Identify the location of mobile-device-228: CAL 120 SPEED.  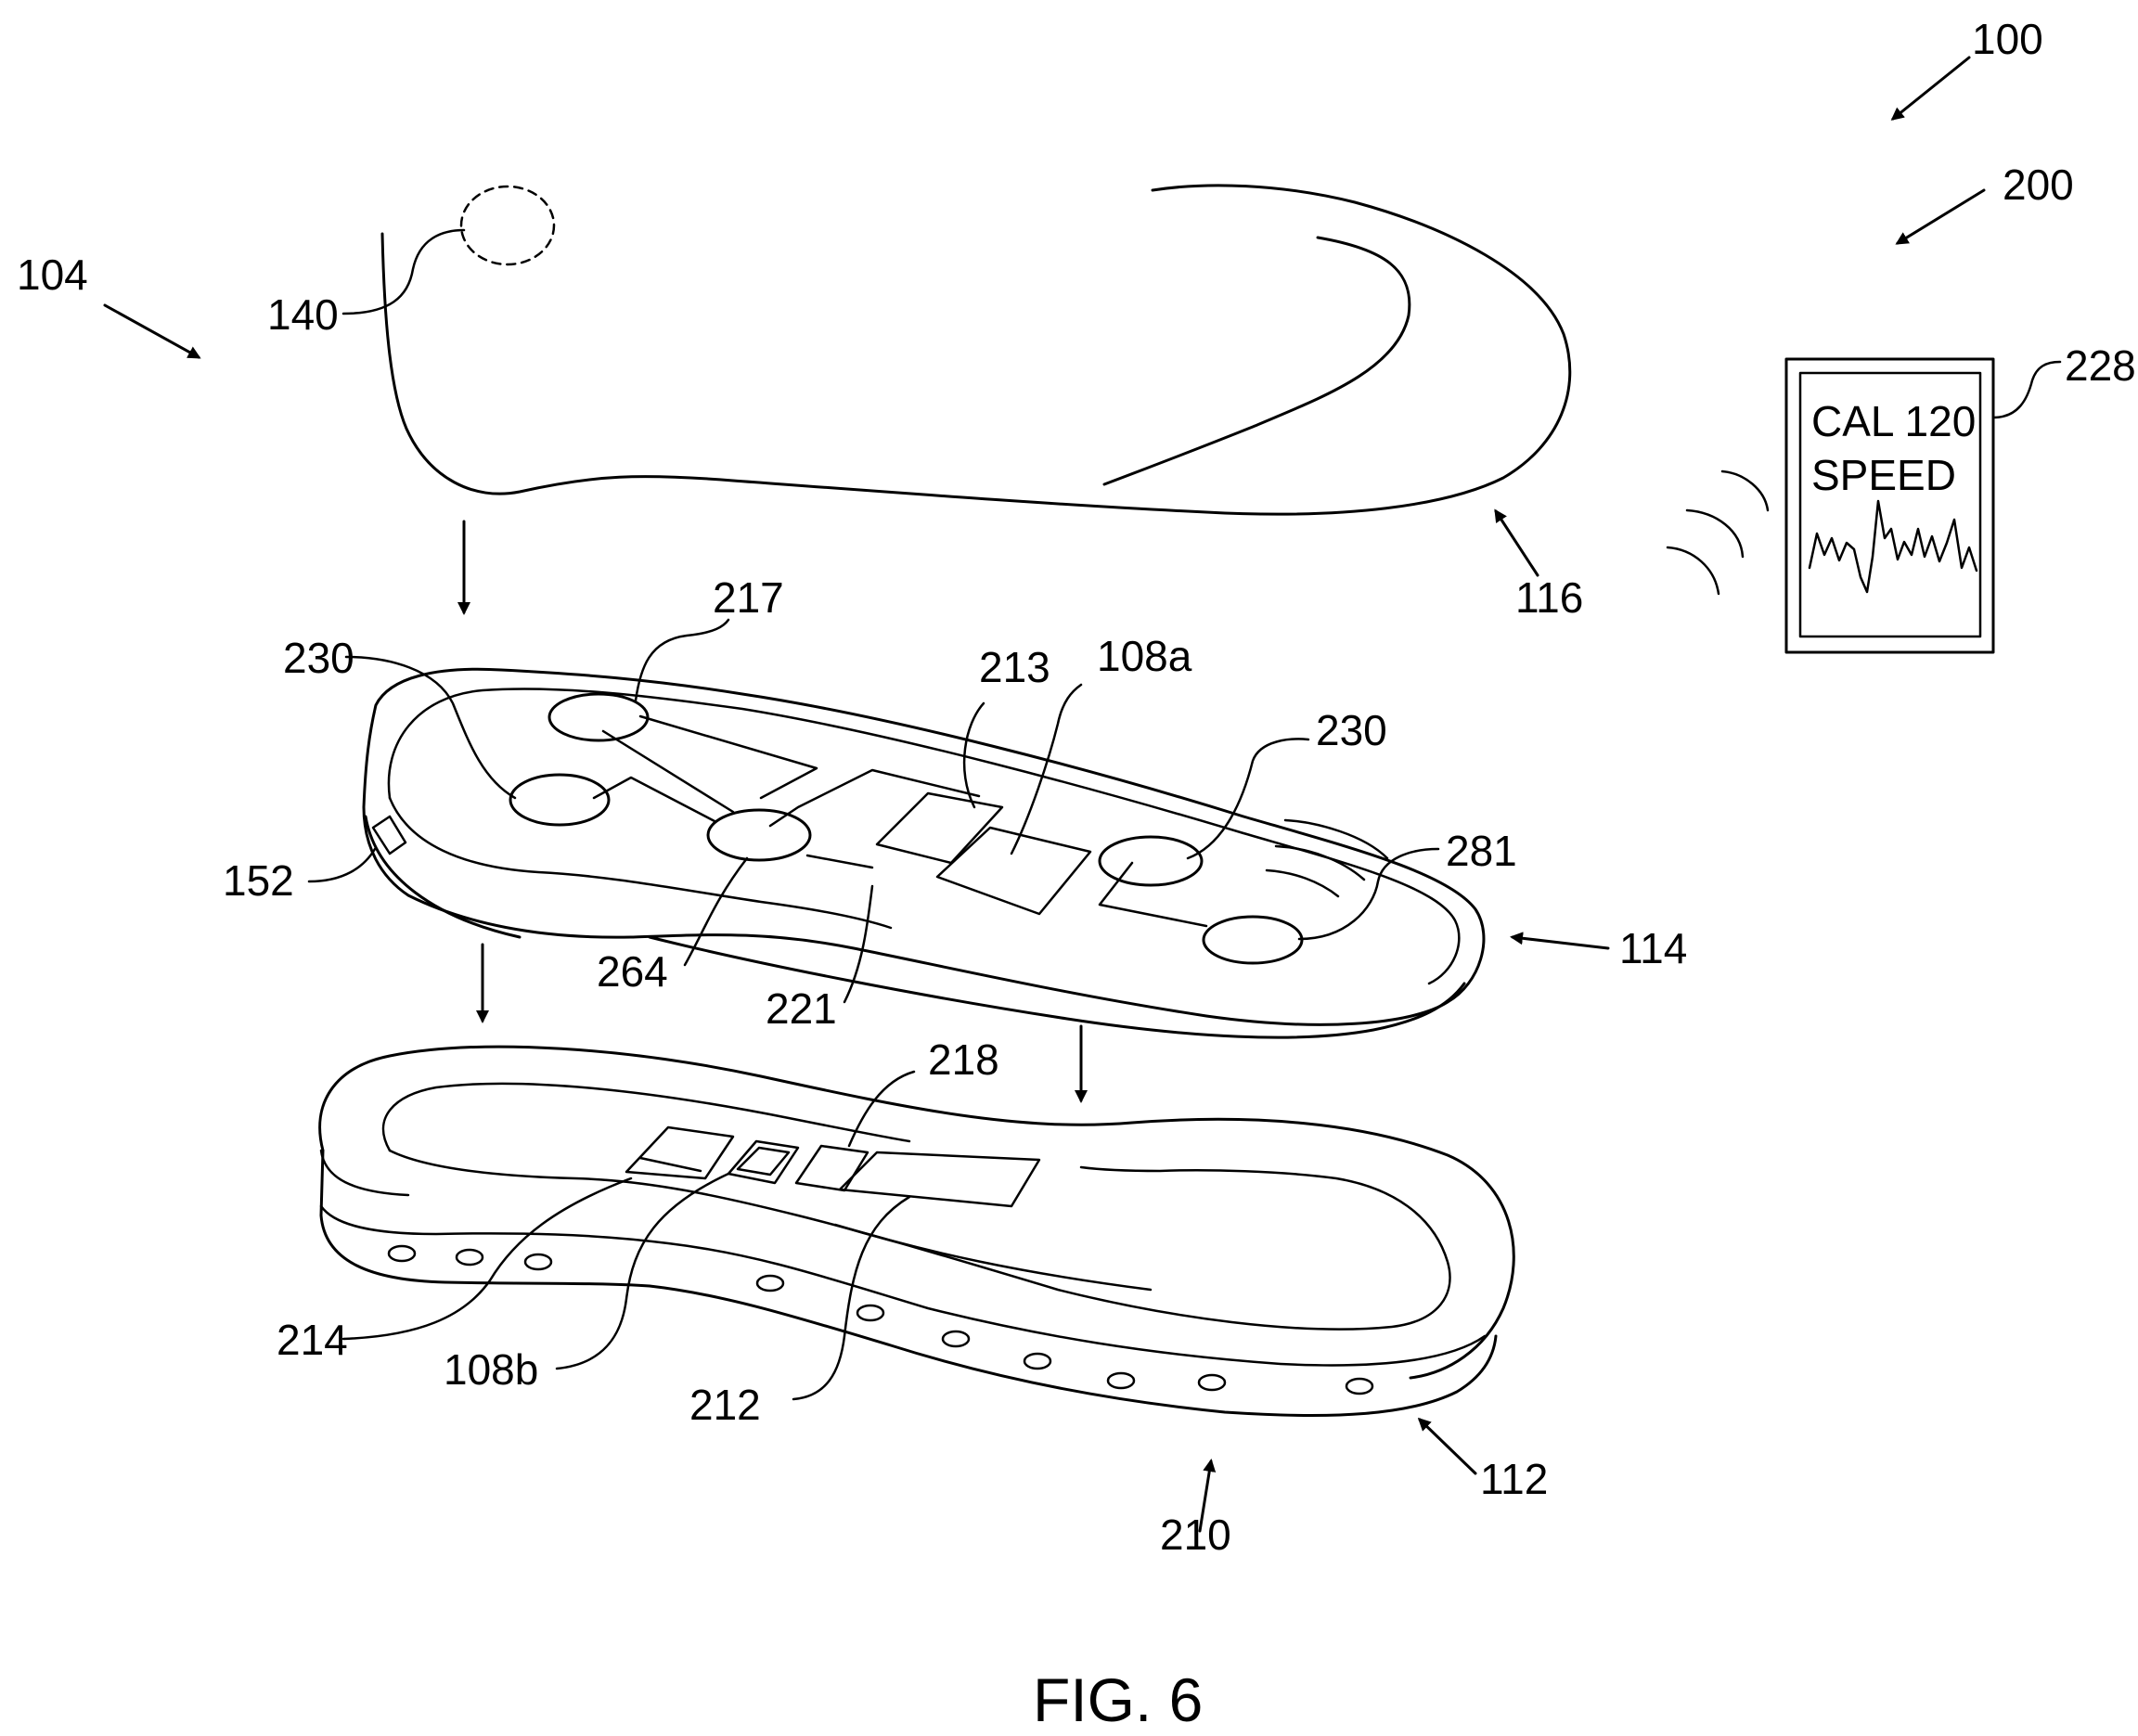
(1830, 505).